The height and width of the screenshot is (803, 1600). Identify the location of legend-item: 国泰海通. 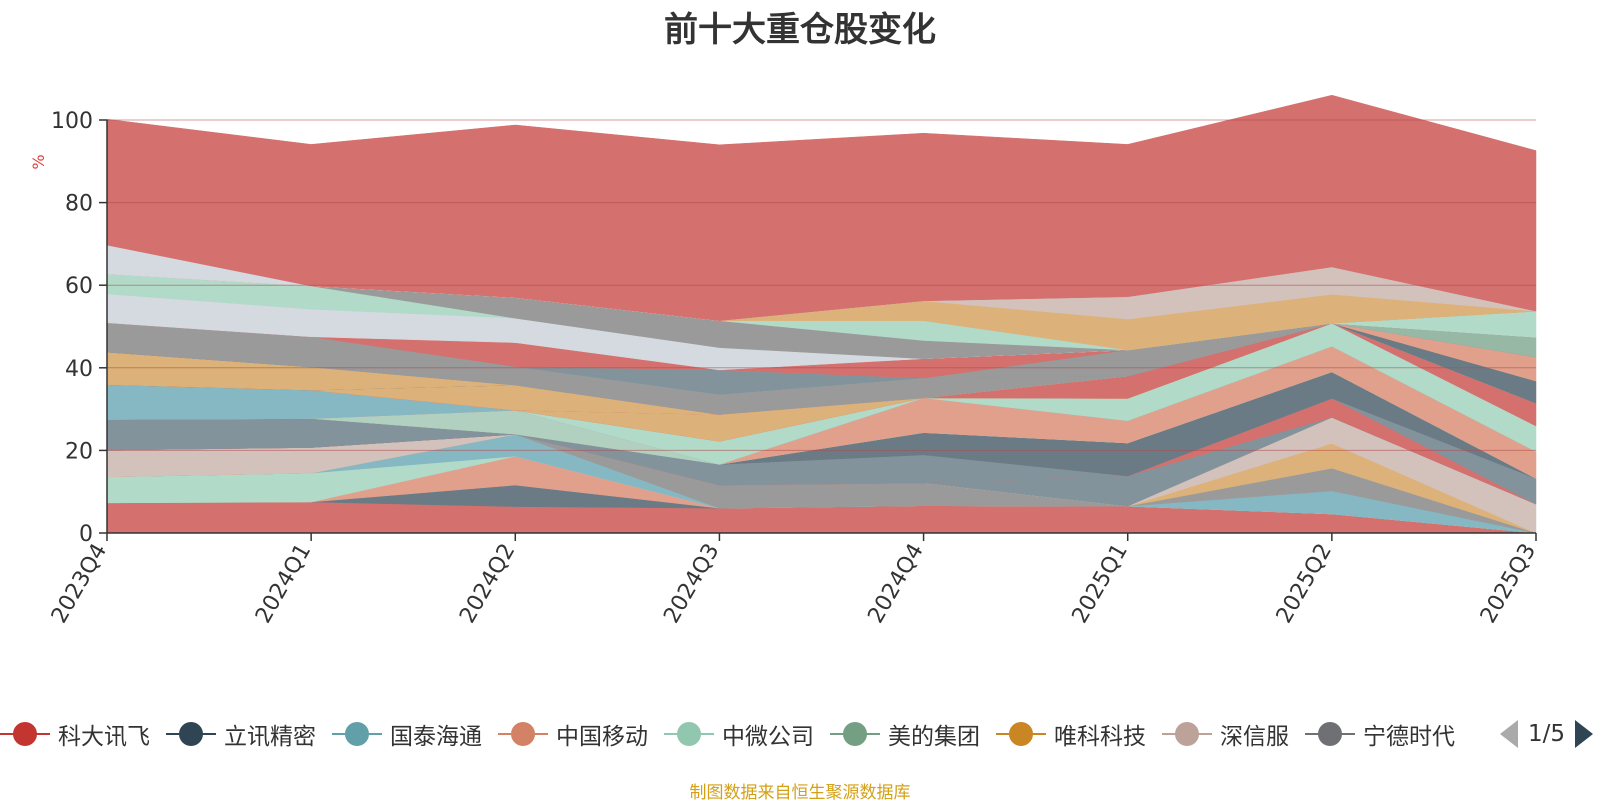
(407, 734).